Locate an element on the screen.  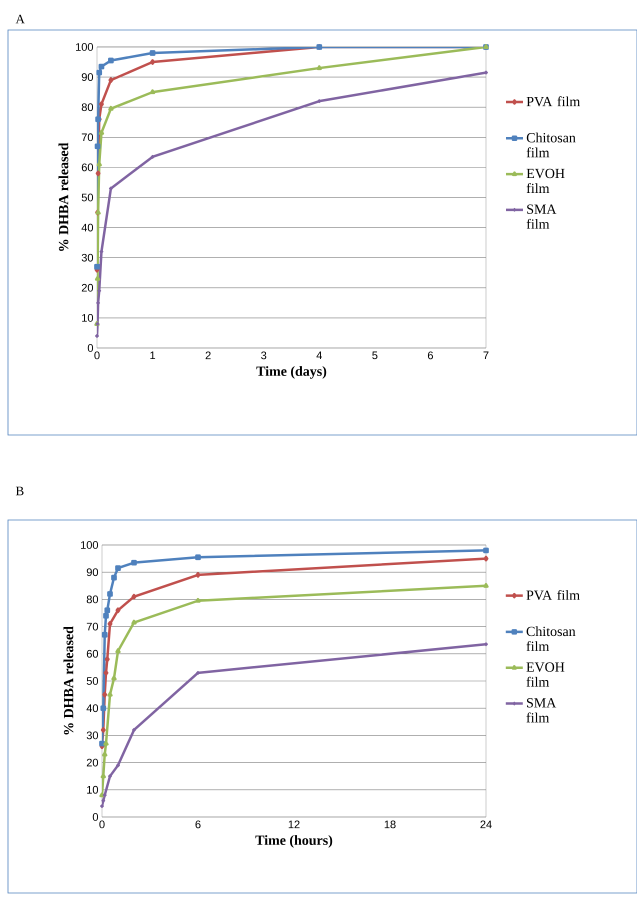
chart-title: A is located at coordinates (20, 19).